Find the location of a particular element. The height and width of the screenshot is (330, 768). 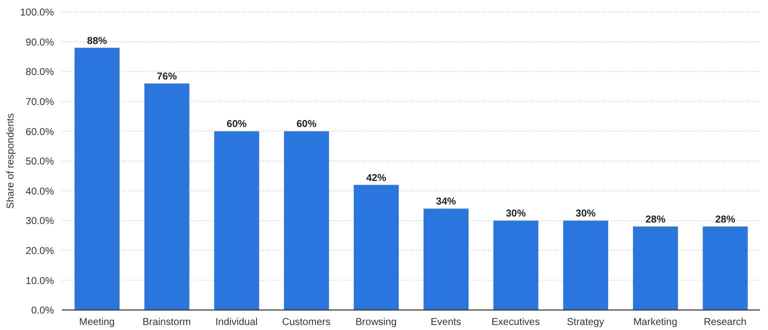

y-axis-title: Share of respondents is located at coordinates (11, 161).